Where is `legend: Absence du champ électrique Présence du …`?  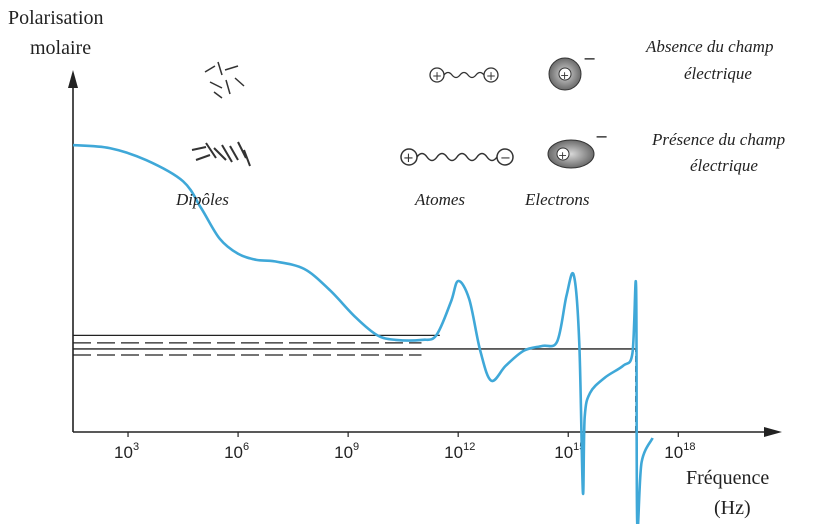 legend: Absence du champ électrique Présence du … is located at coordinates (715, 106).